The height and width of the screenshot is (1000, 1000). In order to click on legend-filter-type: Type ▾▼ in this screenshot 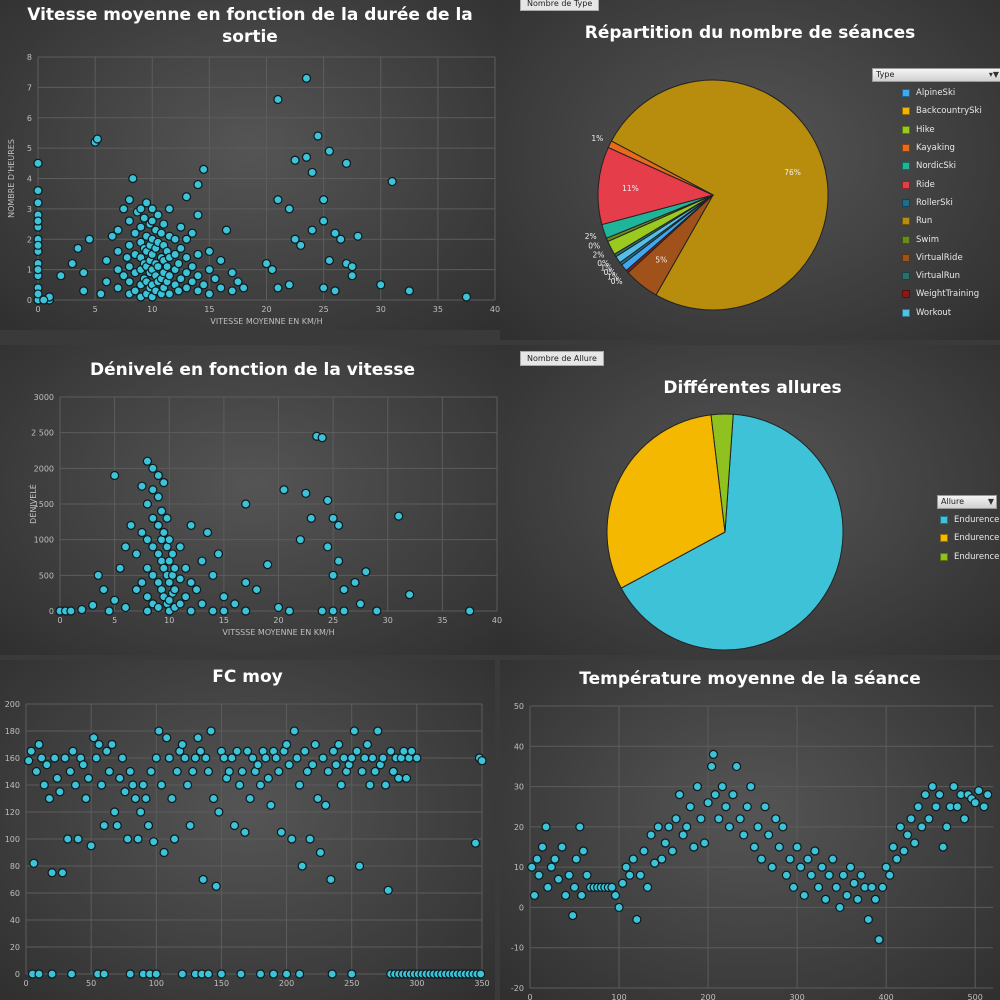, I will do `click(936, 75)`.